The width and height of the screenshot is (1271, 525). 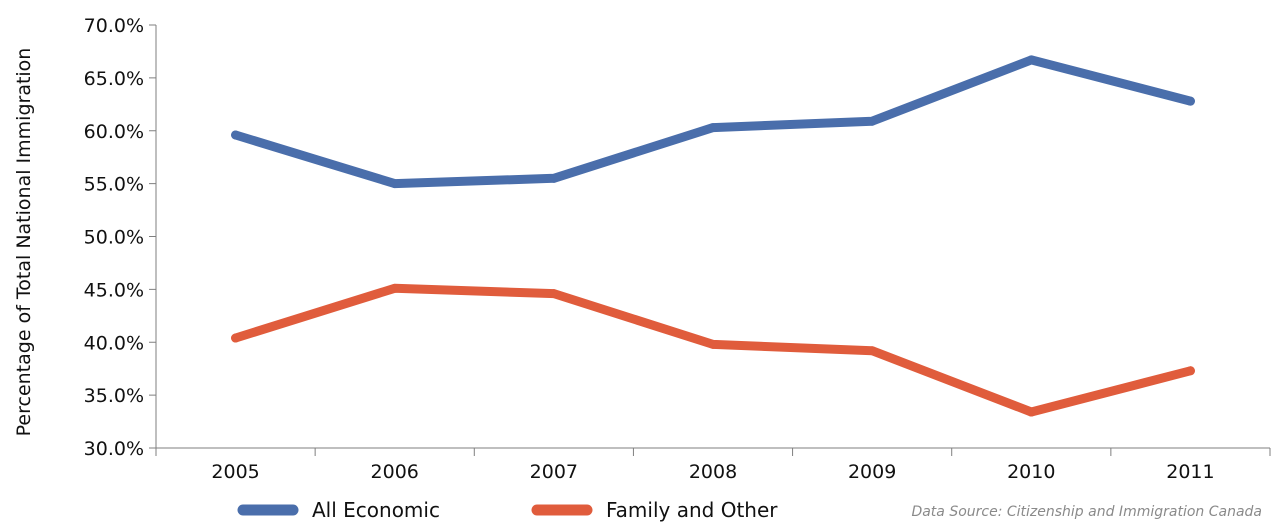 What do you see at coordinates (114, 132) in the screenshot?
I see `y-tick-label: 60.0%` at bounding box center [114, 132].